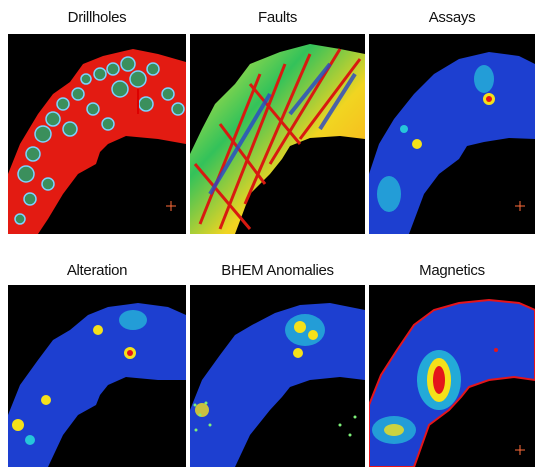  What do you see at coordinates (97, 17) in the screenshot?
I see `panel-title-drillholes: Drillholes` at bounding box center [97, 17].